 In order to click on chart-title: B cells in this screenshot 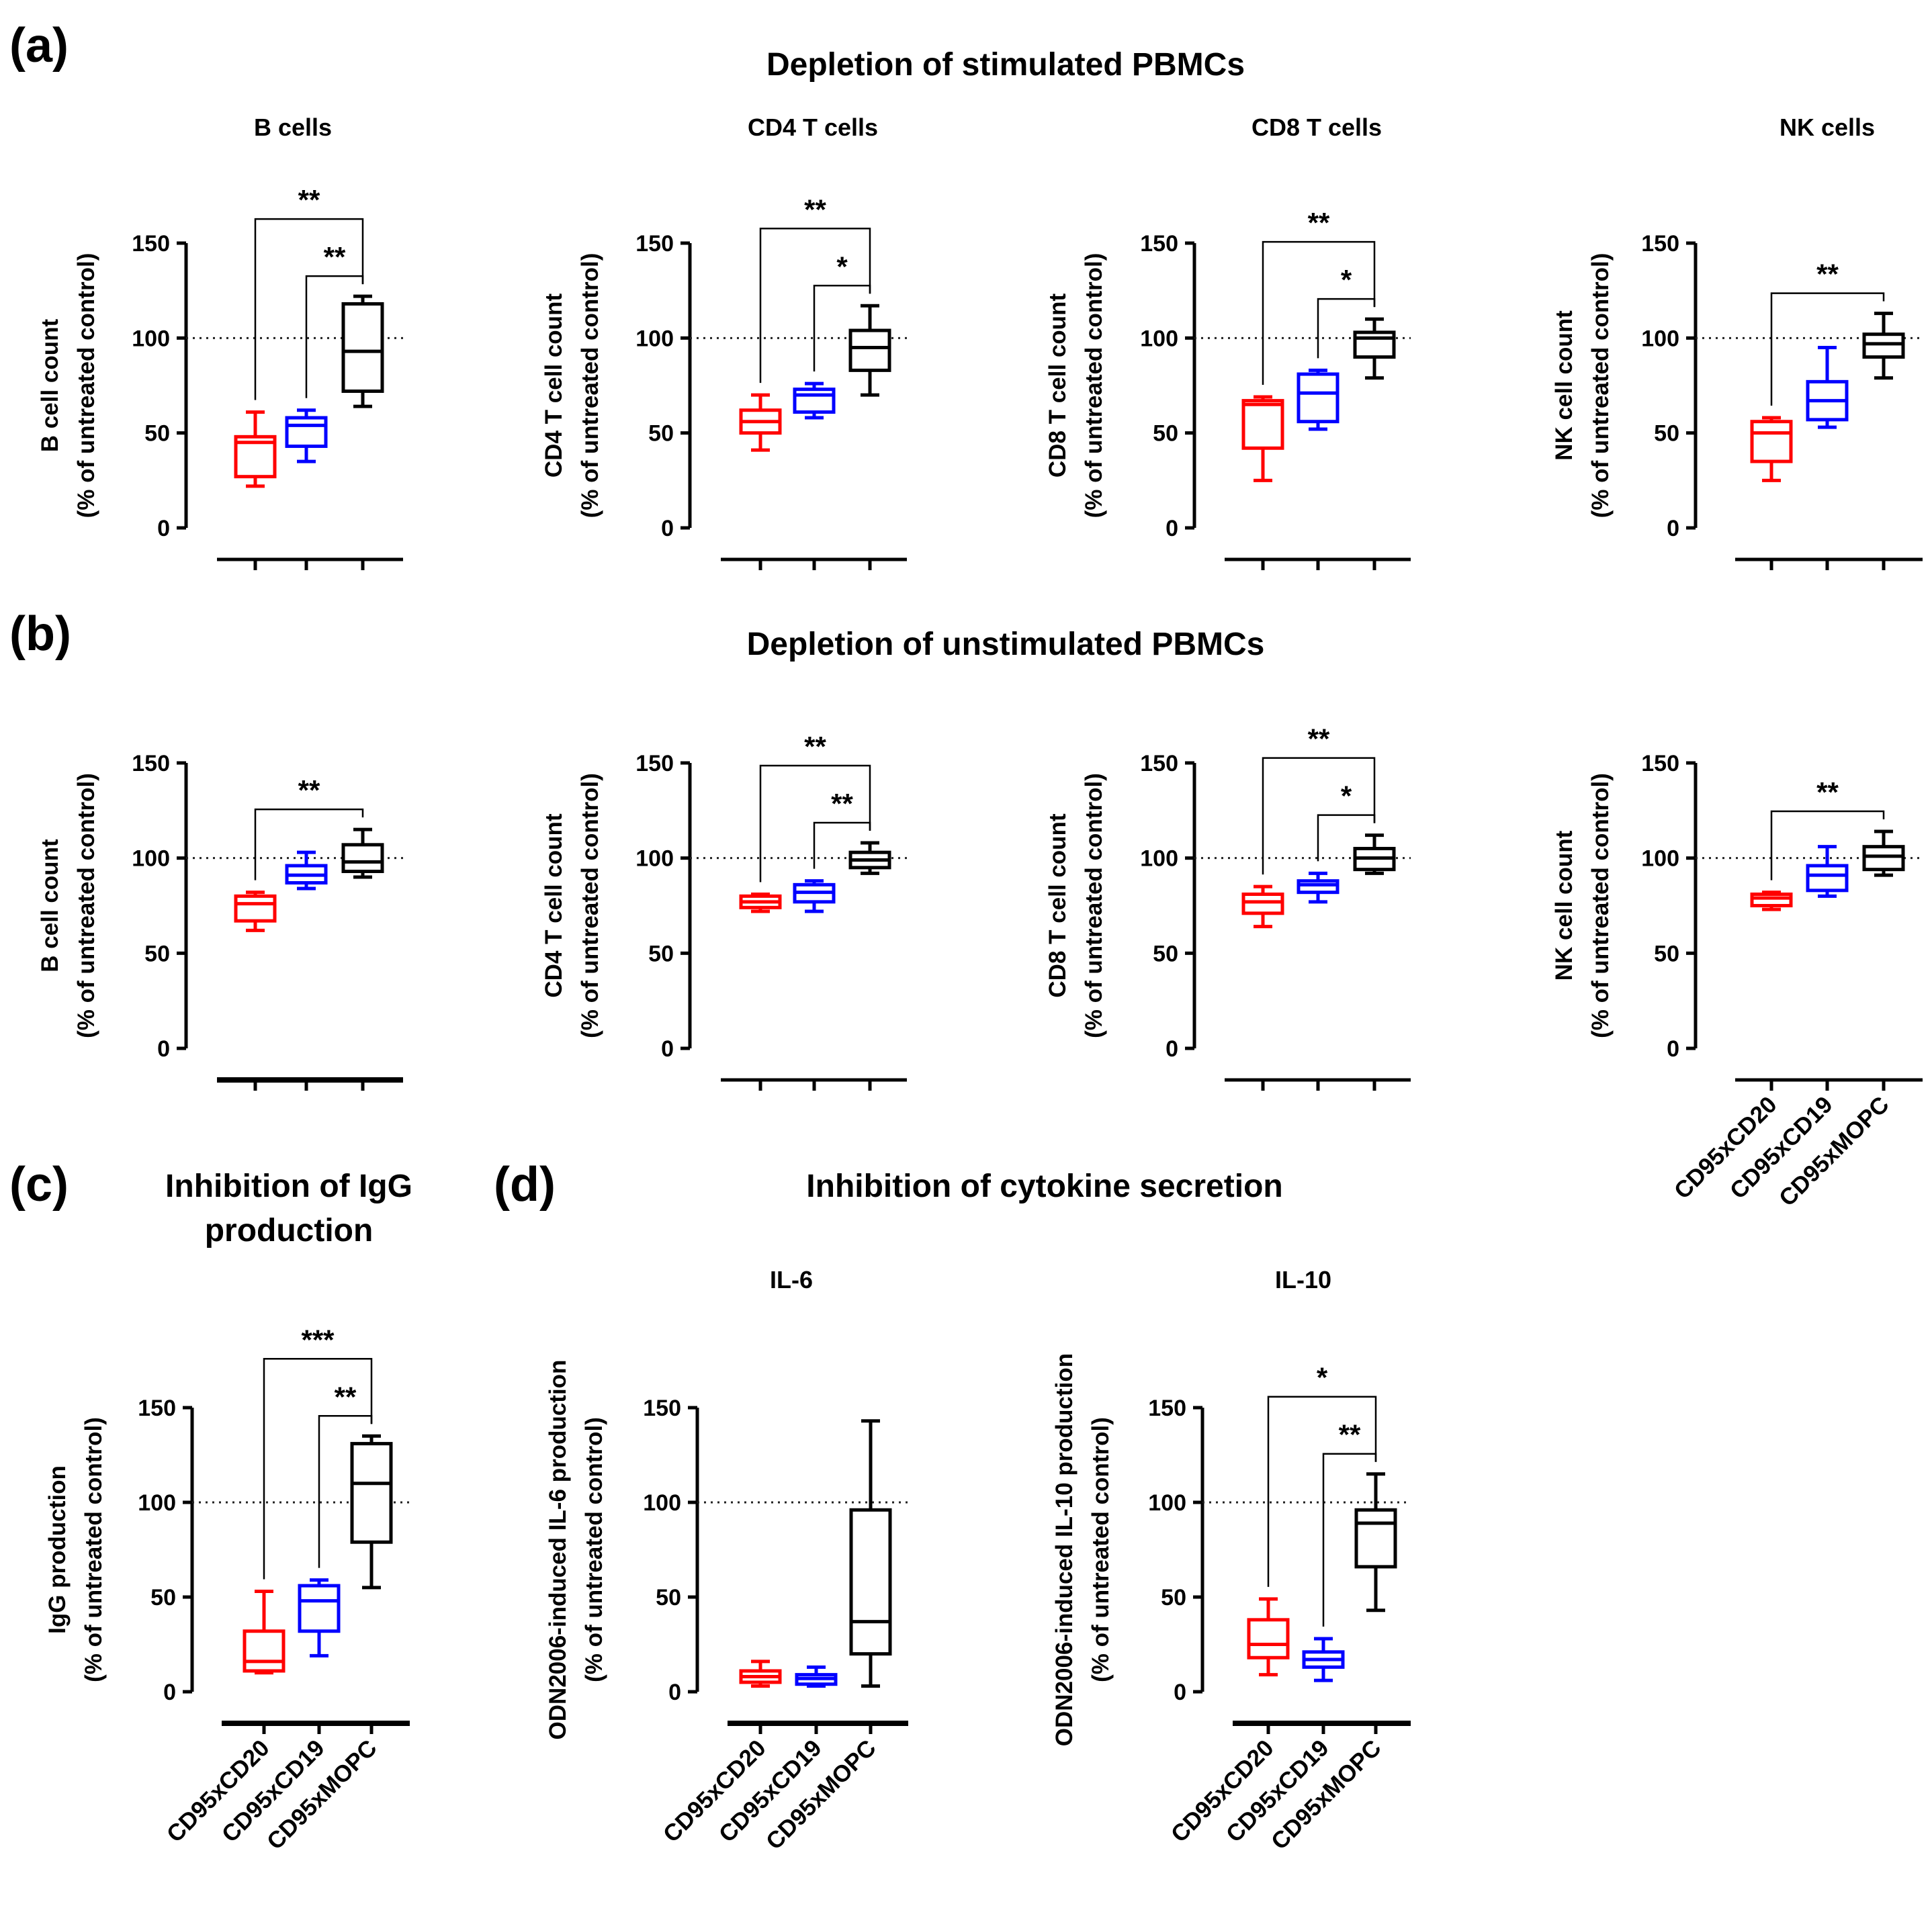, I will do `click(293, 127)`.